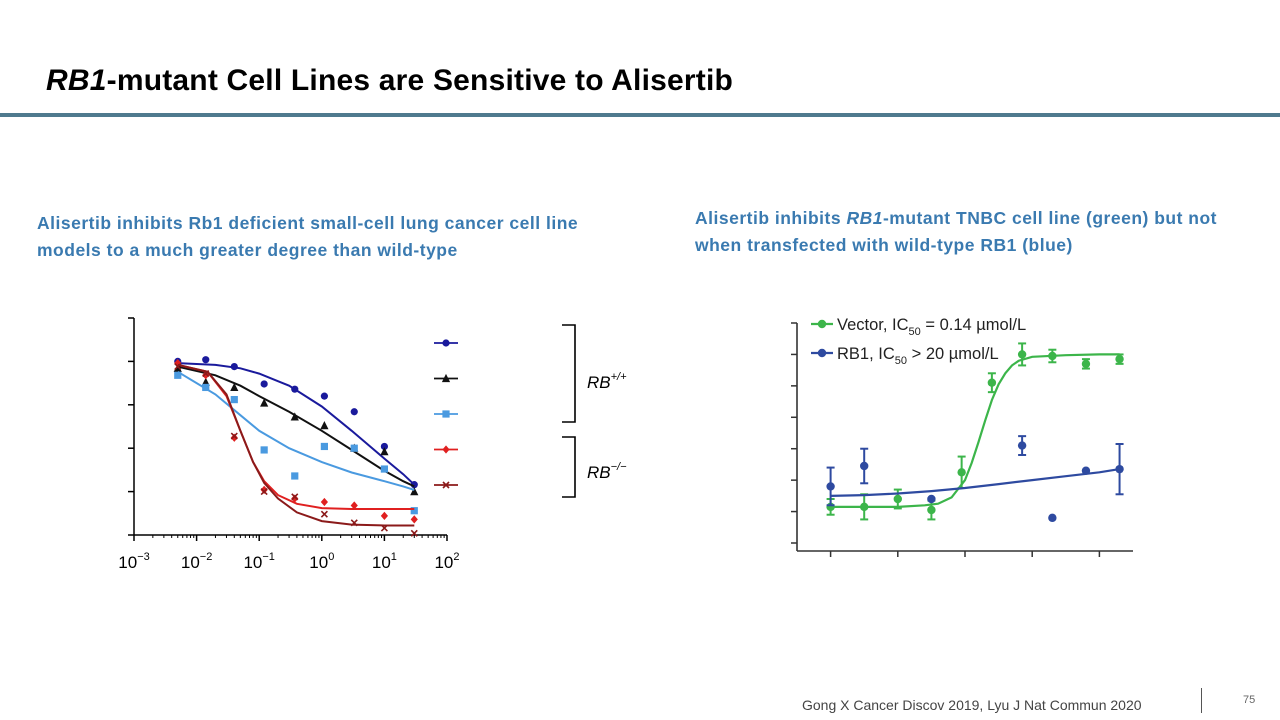 The height and width of the screenshot is (720, 1280). What do you see at coordinates (873, 325) in the screenshot?
I see `legend-prefix: Vector, IC` at bounding box center [873, 325].